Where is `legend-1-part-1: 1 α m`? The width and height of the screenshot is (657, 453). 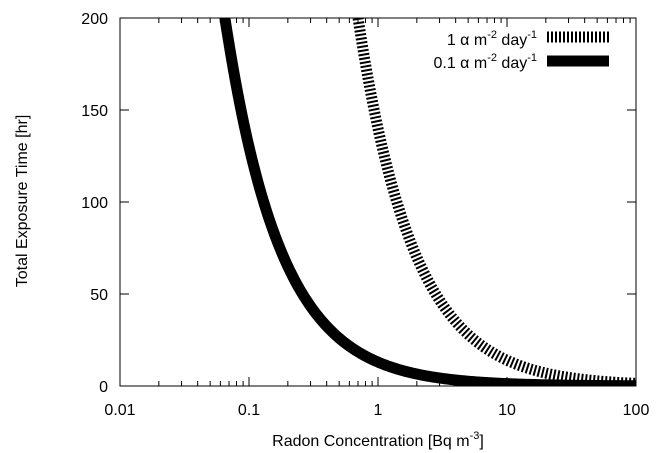 legend-1-part-1: 1 α m is located at coordinates (467, 40).